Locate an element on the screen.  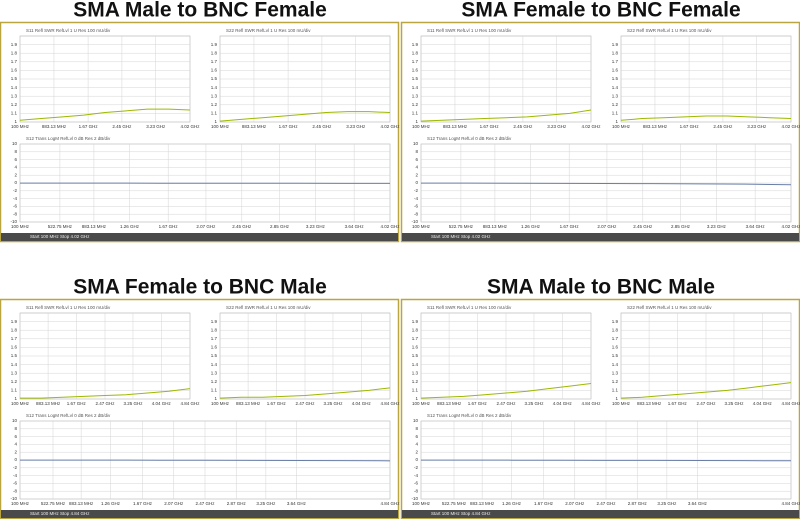
panel-title: SMA Male to BNC Male is located at coordinates (601, 287).